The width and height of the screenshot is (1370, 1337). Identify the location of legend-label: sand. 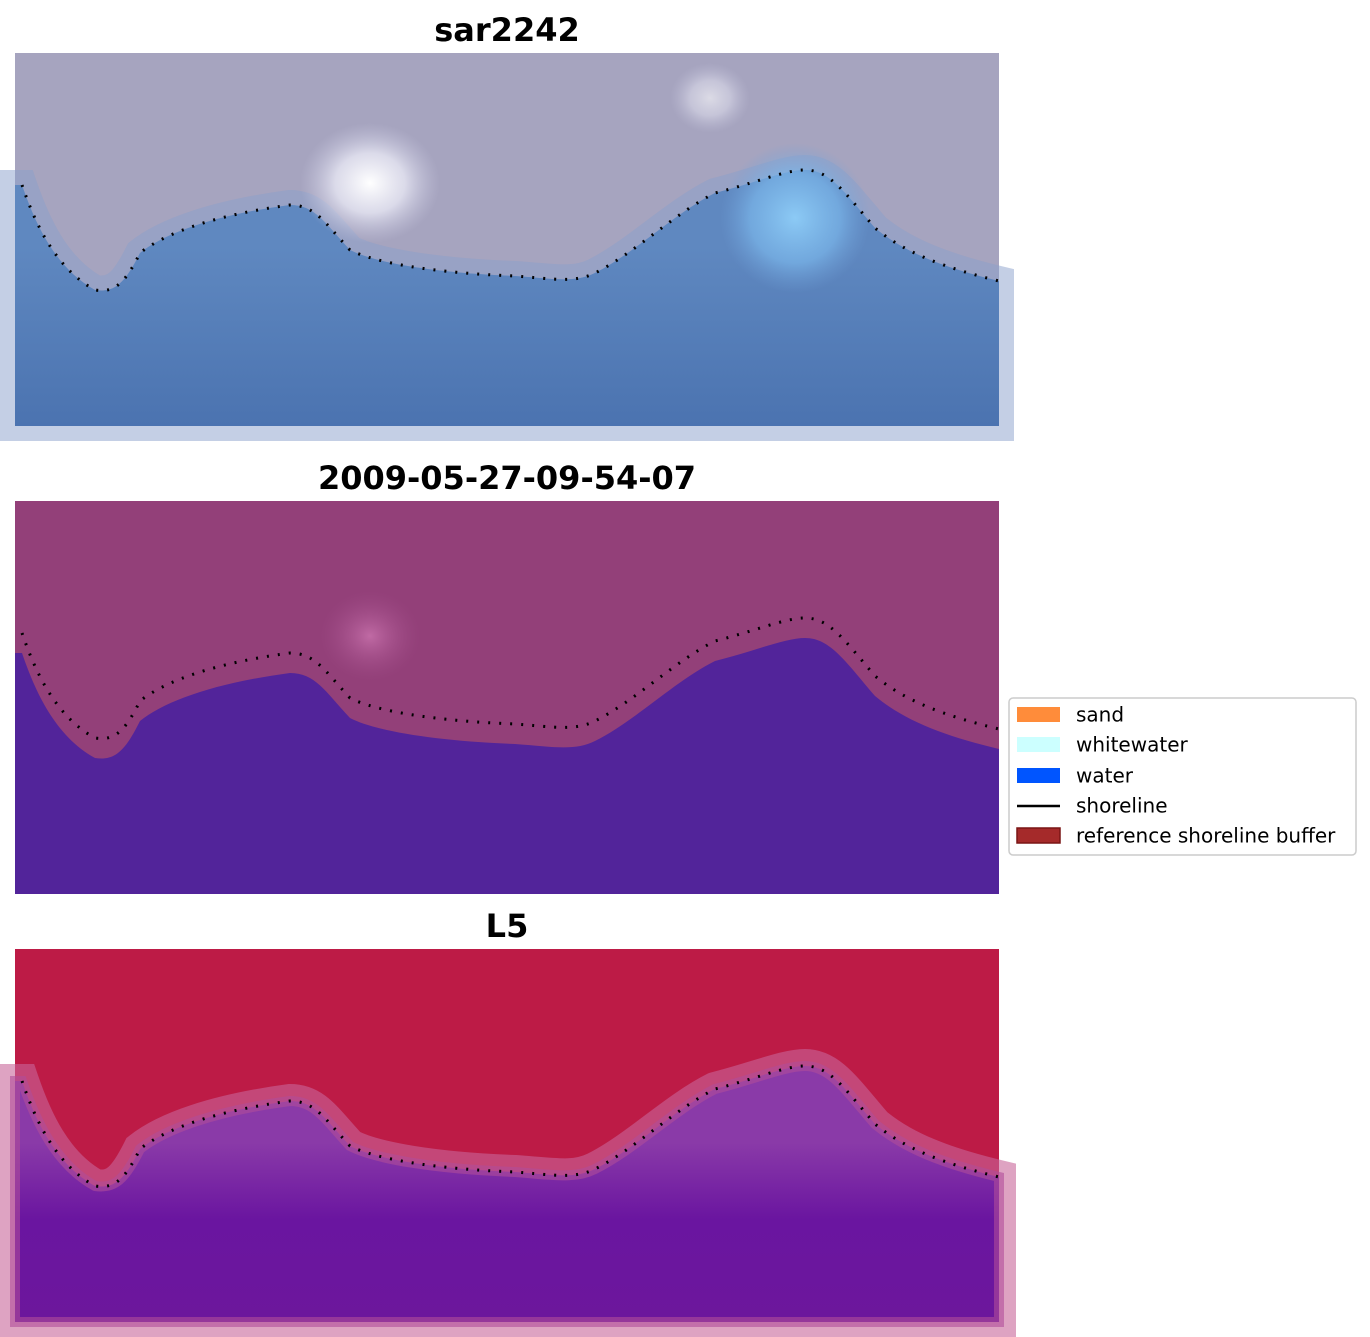
(1100, 715).